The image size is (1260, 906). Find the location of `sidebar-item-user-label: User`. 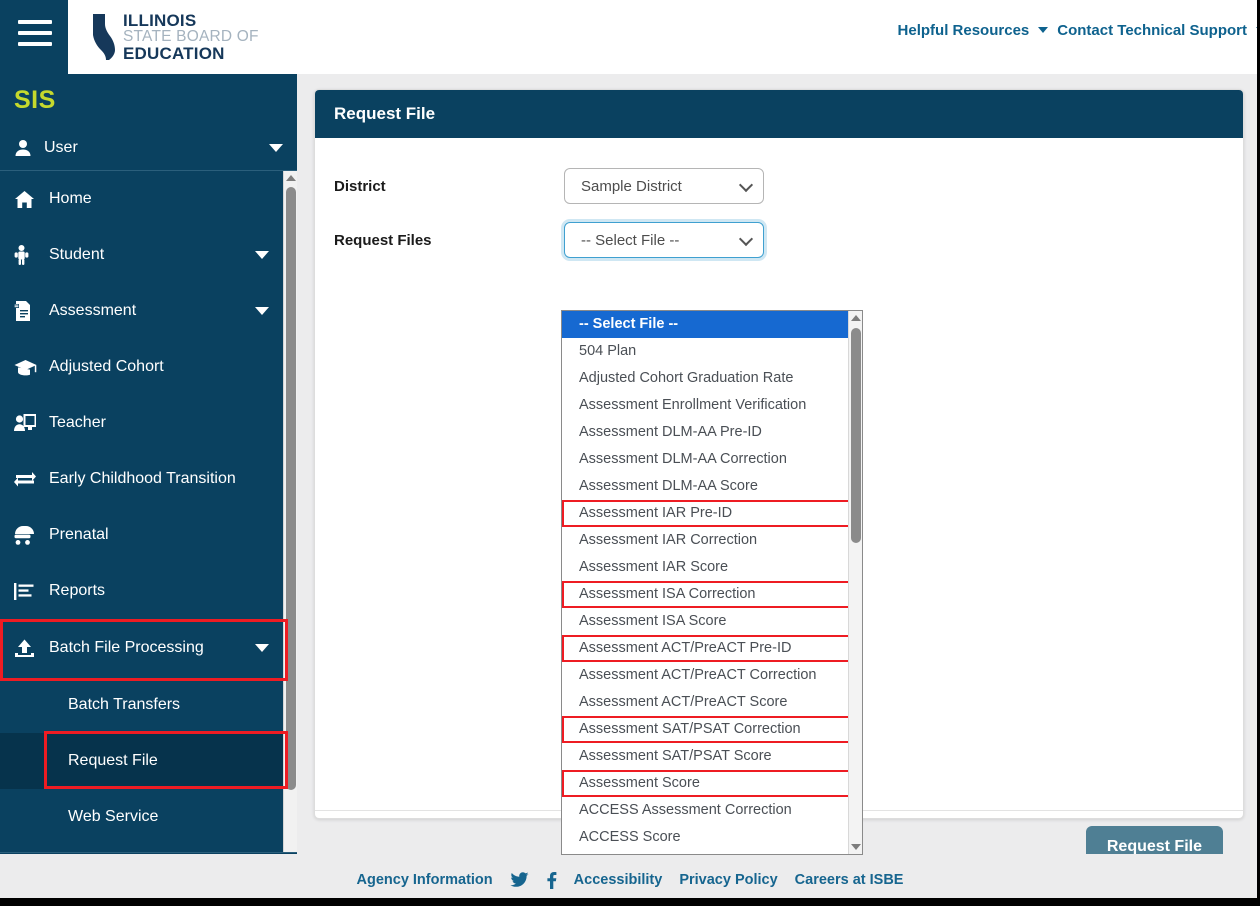

sidebar-item-user-label: User is located at coordinates (61, 147).